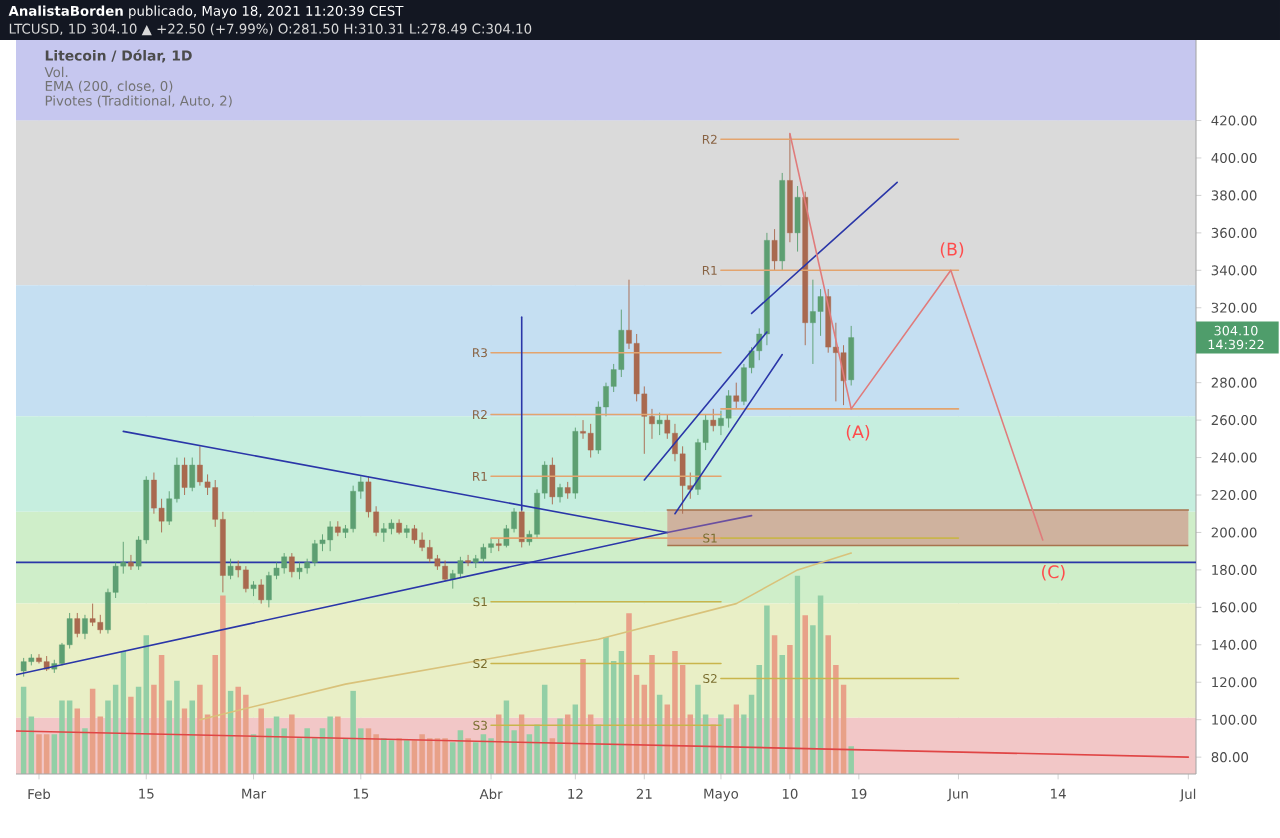 The image size is (1280, 838). What do you see at coordinates (952, 250) in the screenshot?
I see `annotation: (B)` at bounding box center [952, 250].